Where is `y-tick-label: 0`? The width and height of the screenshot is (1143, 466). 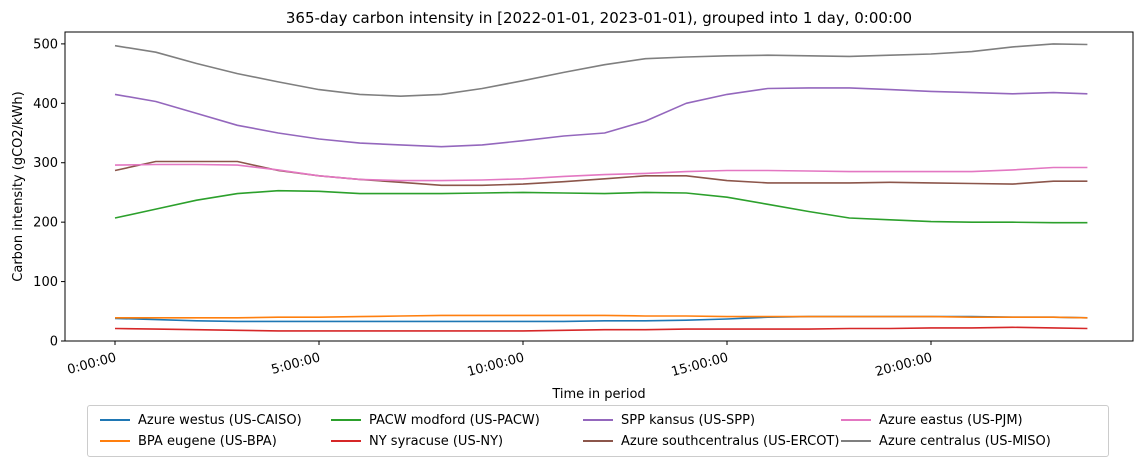 y-tick-label: 0 is located at coordinates (54, 342).